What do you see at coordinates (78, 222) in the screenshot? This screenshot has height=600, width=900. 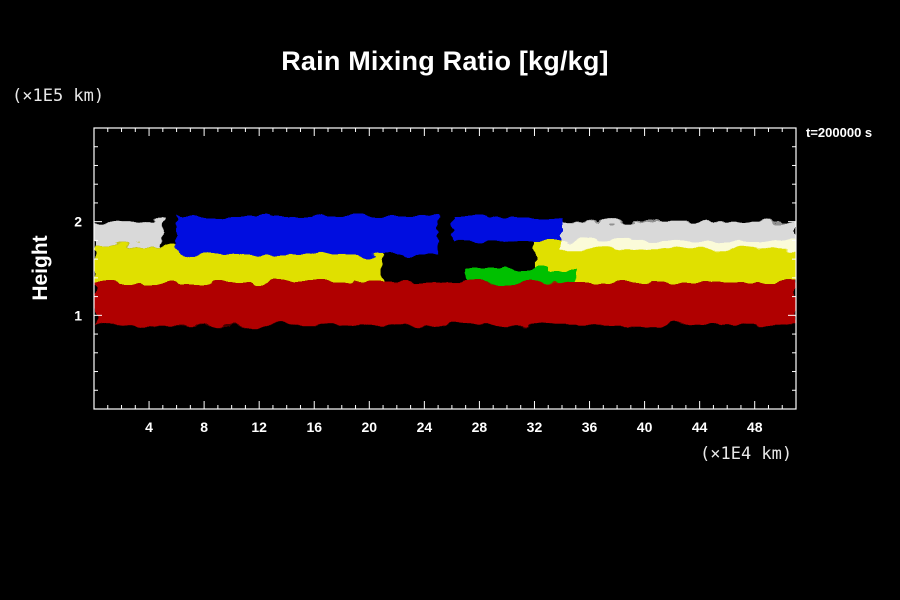 I see `y-tick-label: 2` at bounding box center [78, 222].